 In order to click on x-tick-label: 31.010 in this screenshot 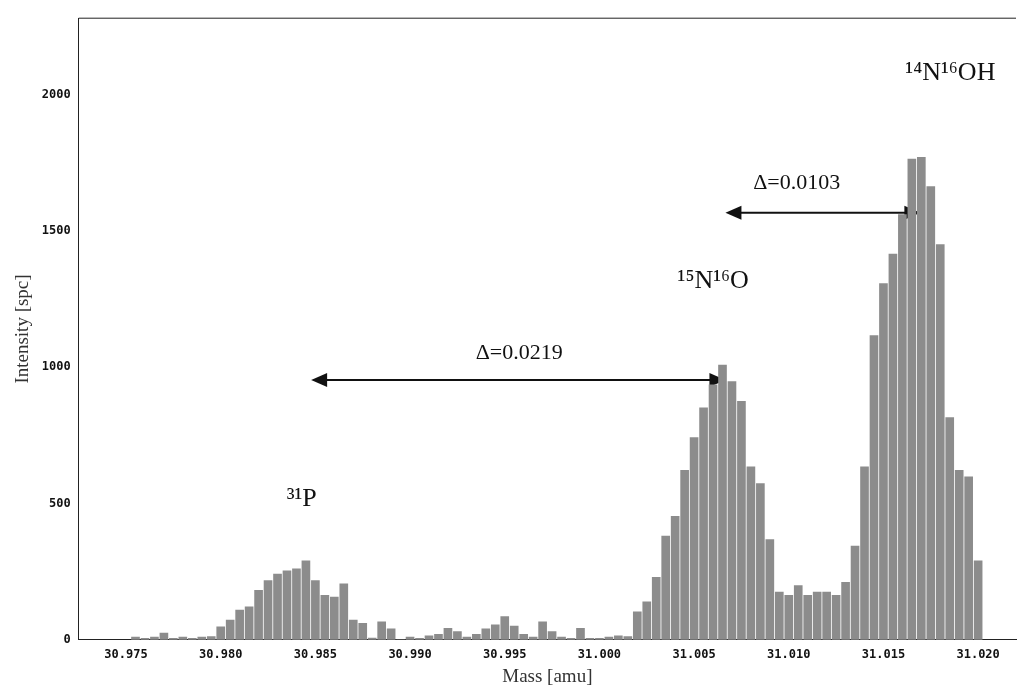, I will do `click(789, 654)`.